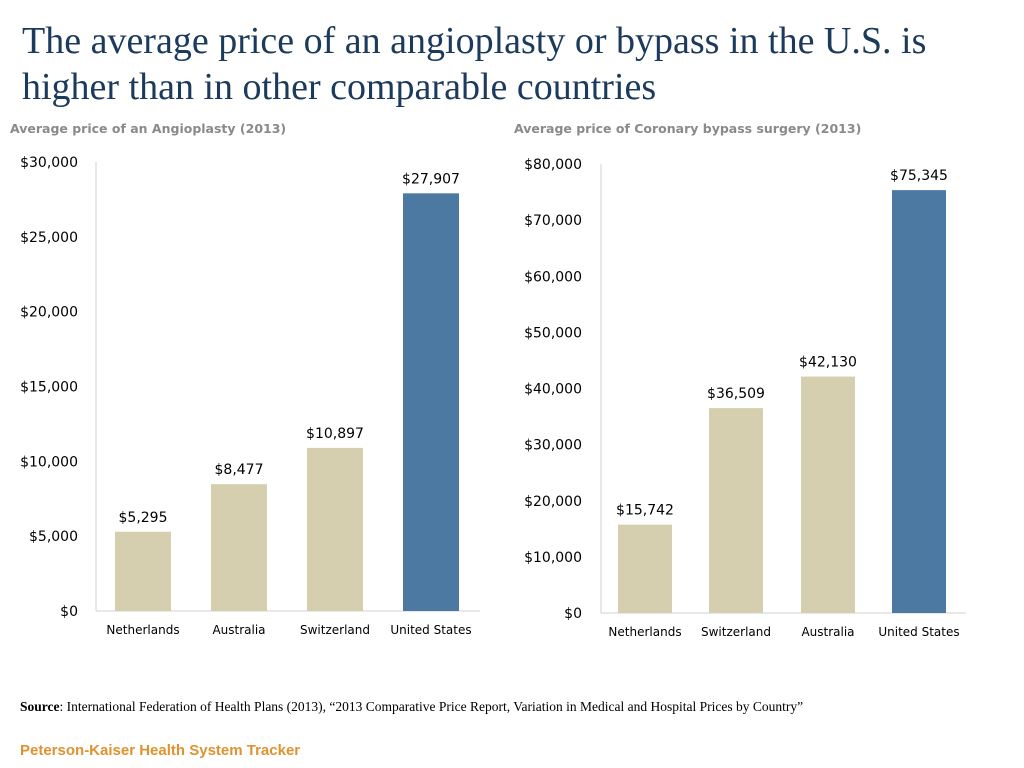 The height and width of the screenshot is (768, 1024). I want to click on bypass-y-tick-label: $20,000, so click(553, 502).